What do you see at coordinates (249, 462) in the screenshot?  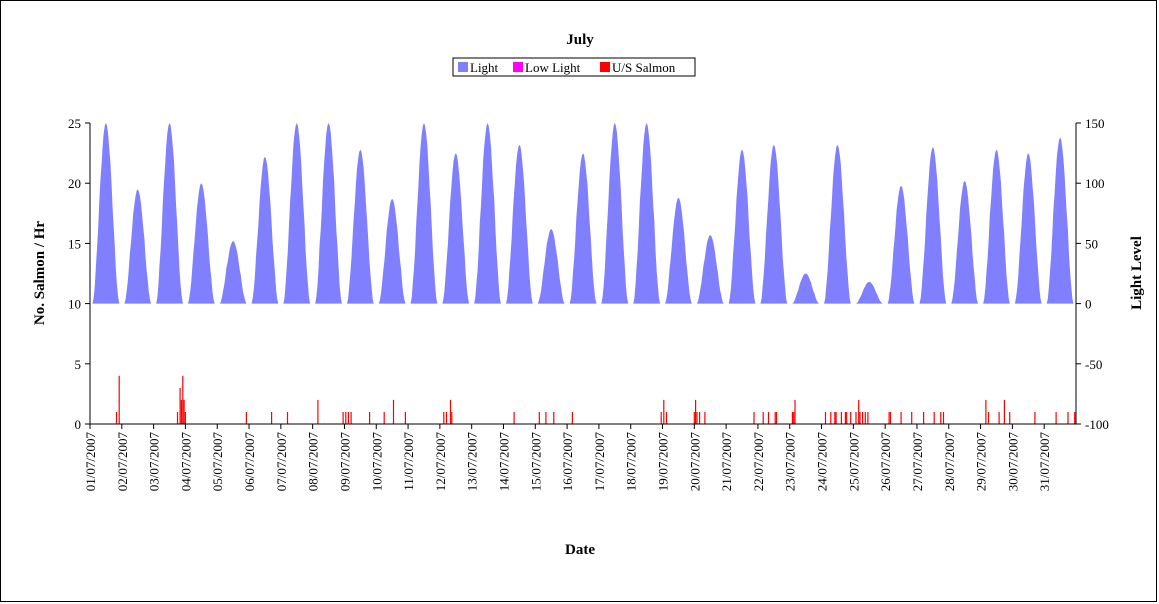 I see `x-axis-tick-label: 06/07/2007` at bounding box center [249, 462].